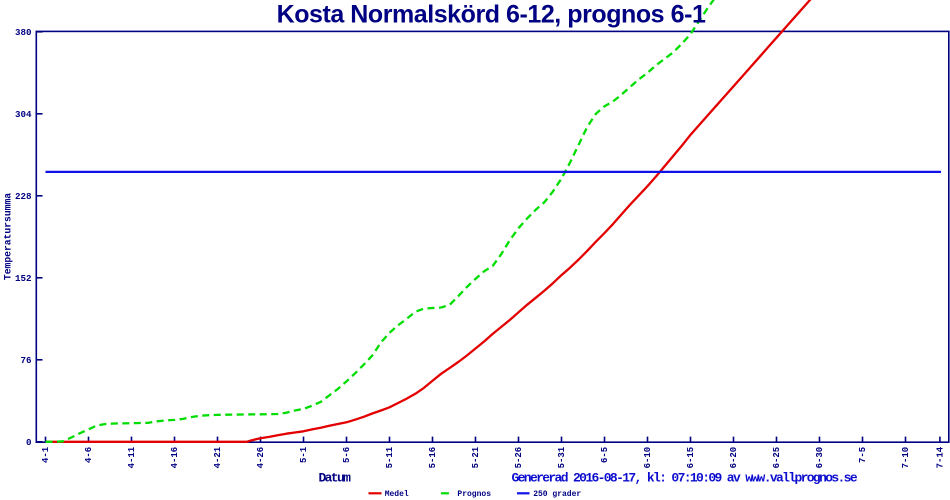 The height and width of the screenshot is (500, 950). I want to click on svg-text: 5-11, so click(390, 457).